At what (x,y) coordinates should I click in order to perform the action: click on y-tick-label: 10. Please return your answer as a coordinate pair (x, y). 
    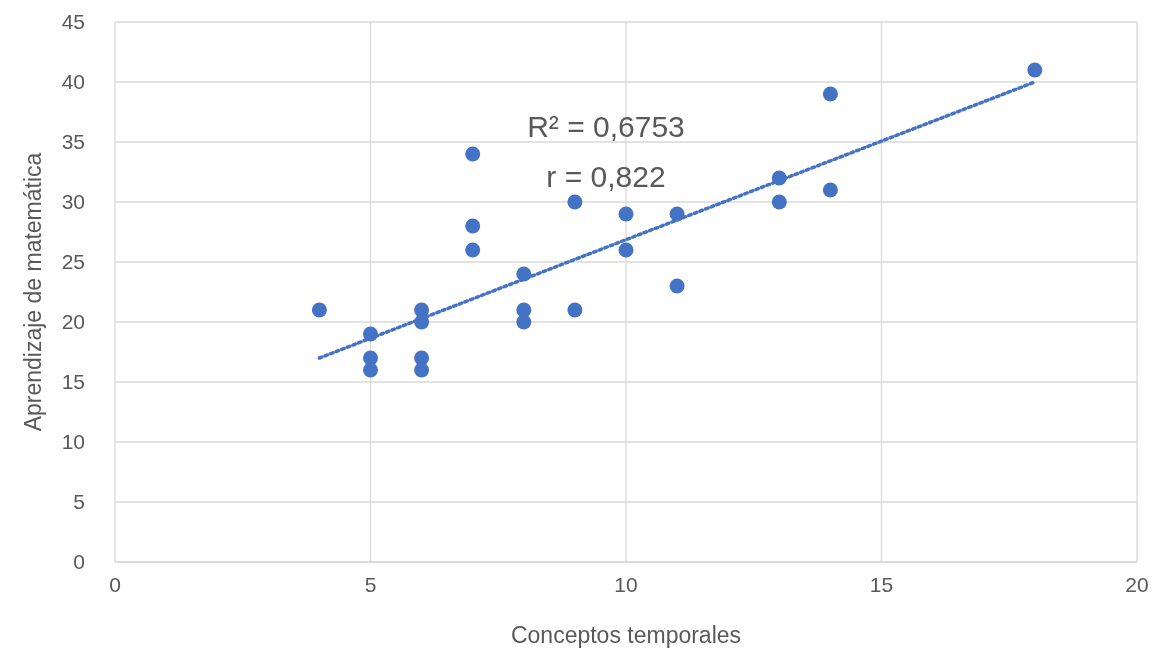
    Looking at the image, I should click on (73, 441).